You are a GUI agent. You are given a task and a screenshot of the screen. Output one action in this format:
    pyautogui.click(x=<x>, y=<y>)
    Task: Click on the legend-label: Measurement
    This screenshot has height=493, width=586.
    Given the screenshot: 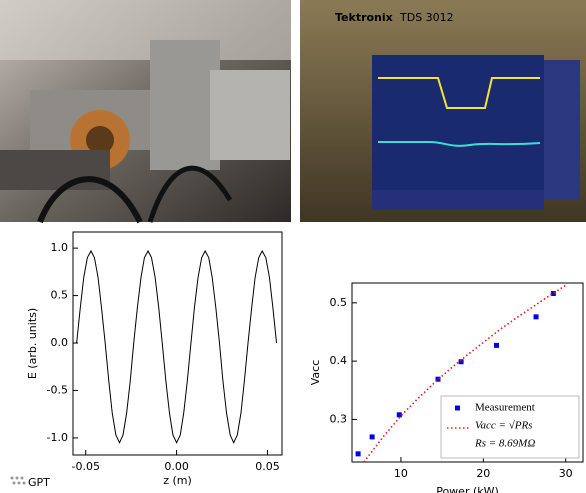 What is the action you would take?
    pyautogui.click(x=505, y=408)
    